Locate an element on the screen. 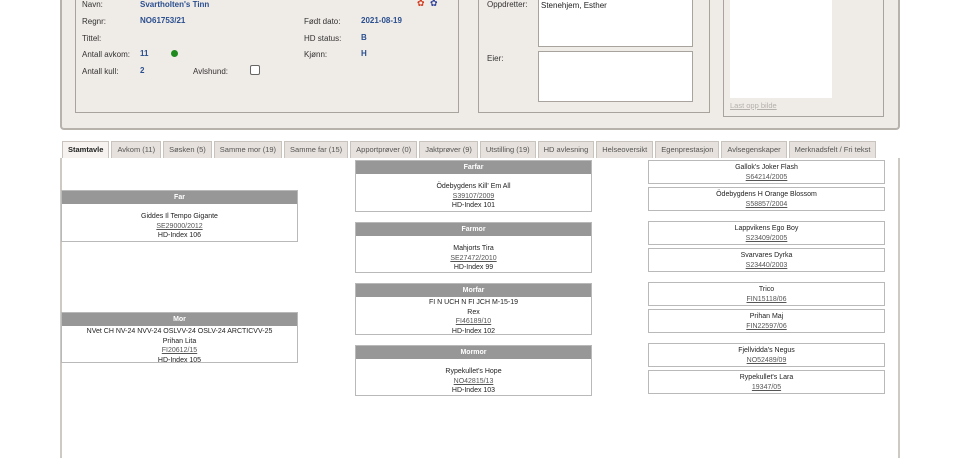 The image size is (960, 458). dog-name: Lappvikens Ego Boy is located at coordinates (766, 228).